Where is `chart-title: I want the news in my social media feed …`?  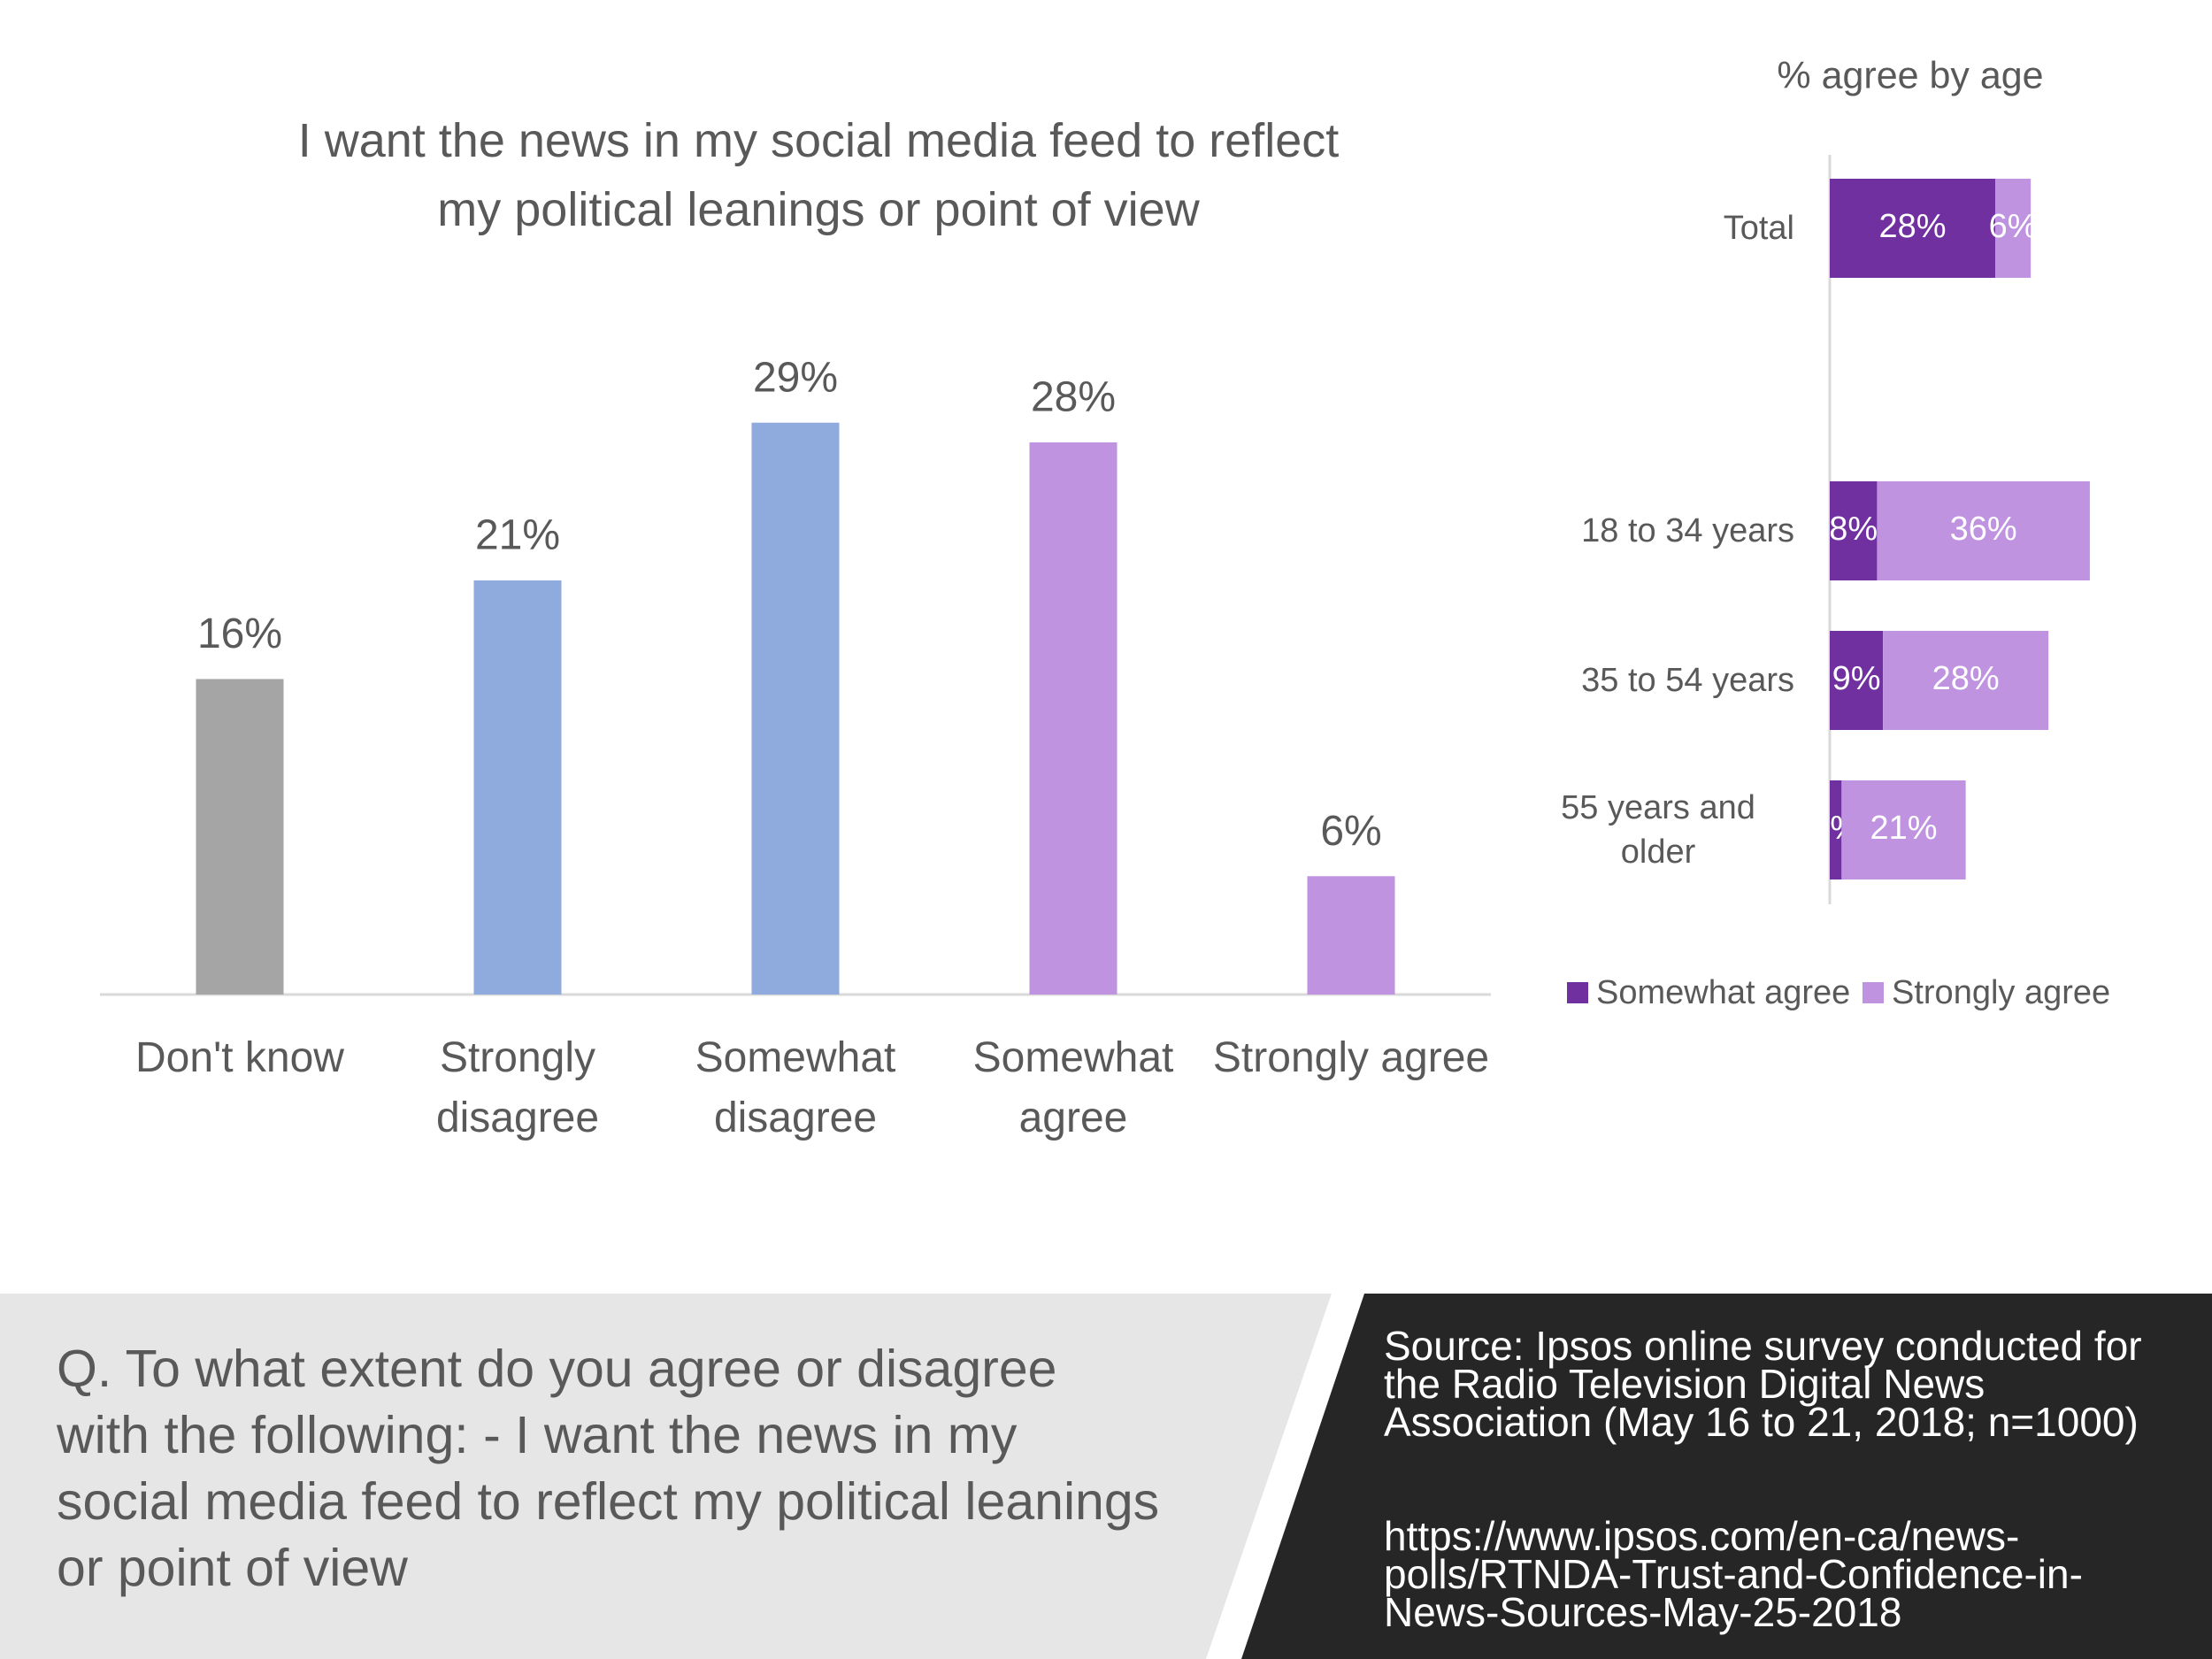 chart-title: I want the news in my social media feed … is located at coordinates (819, 175).